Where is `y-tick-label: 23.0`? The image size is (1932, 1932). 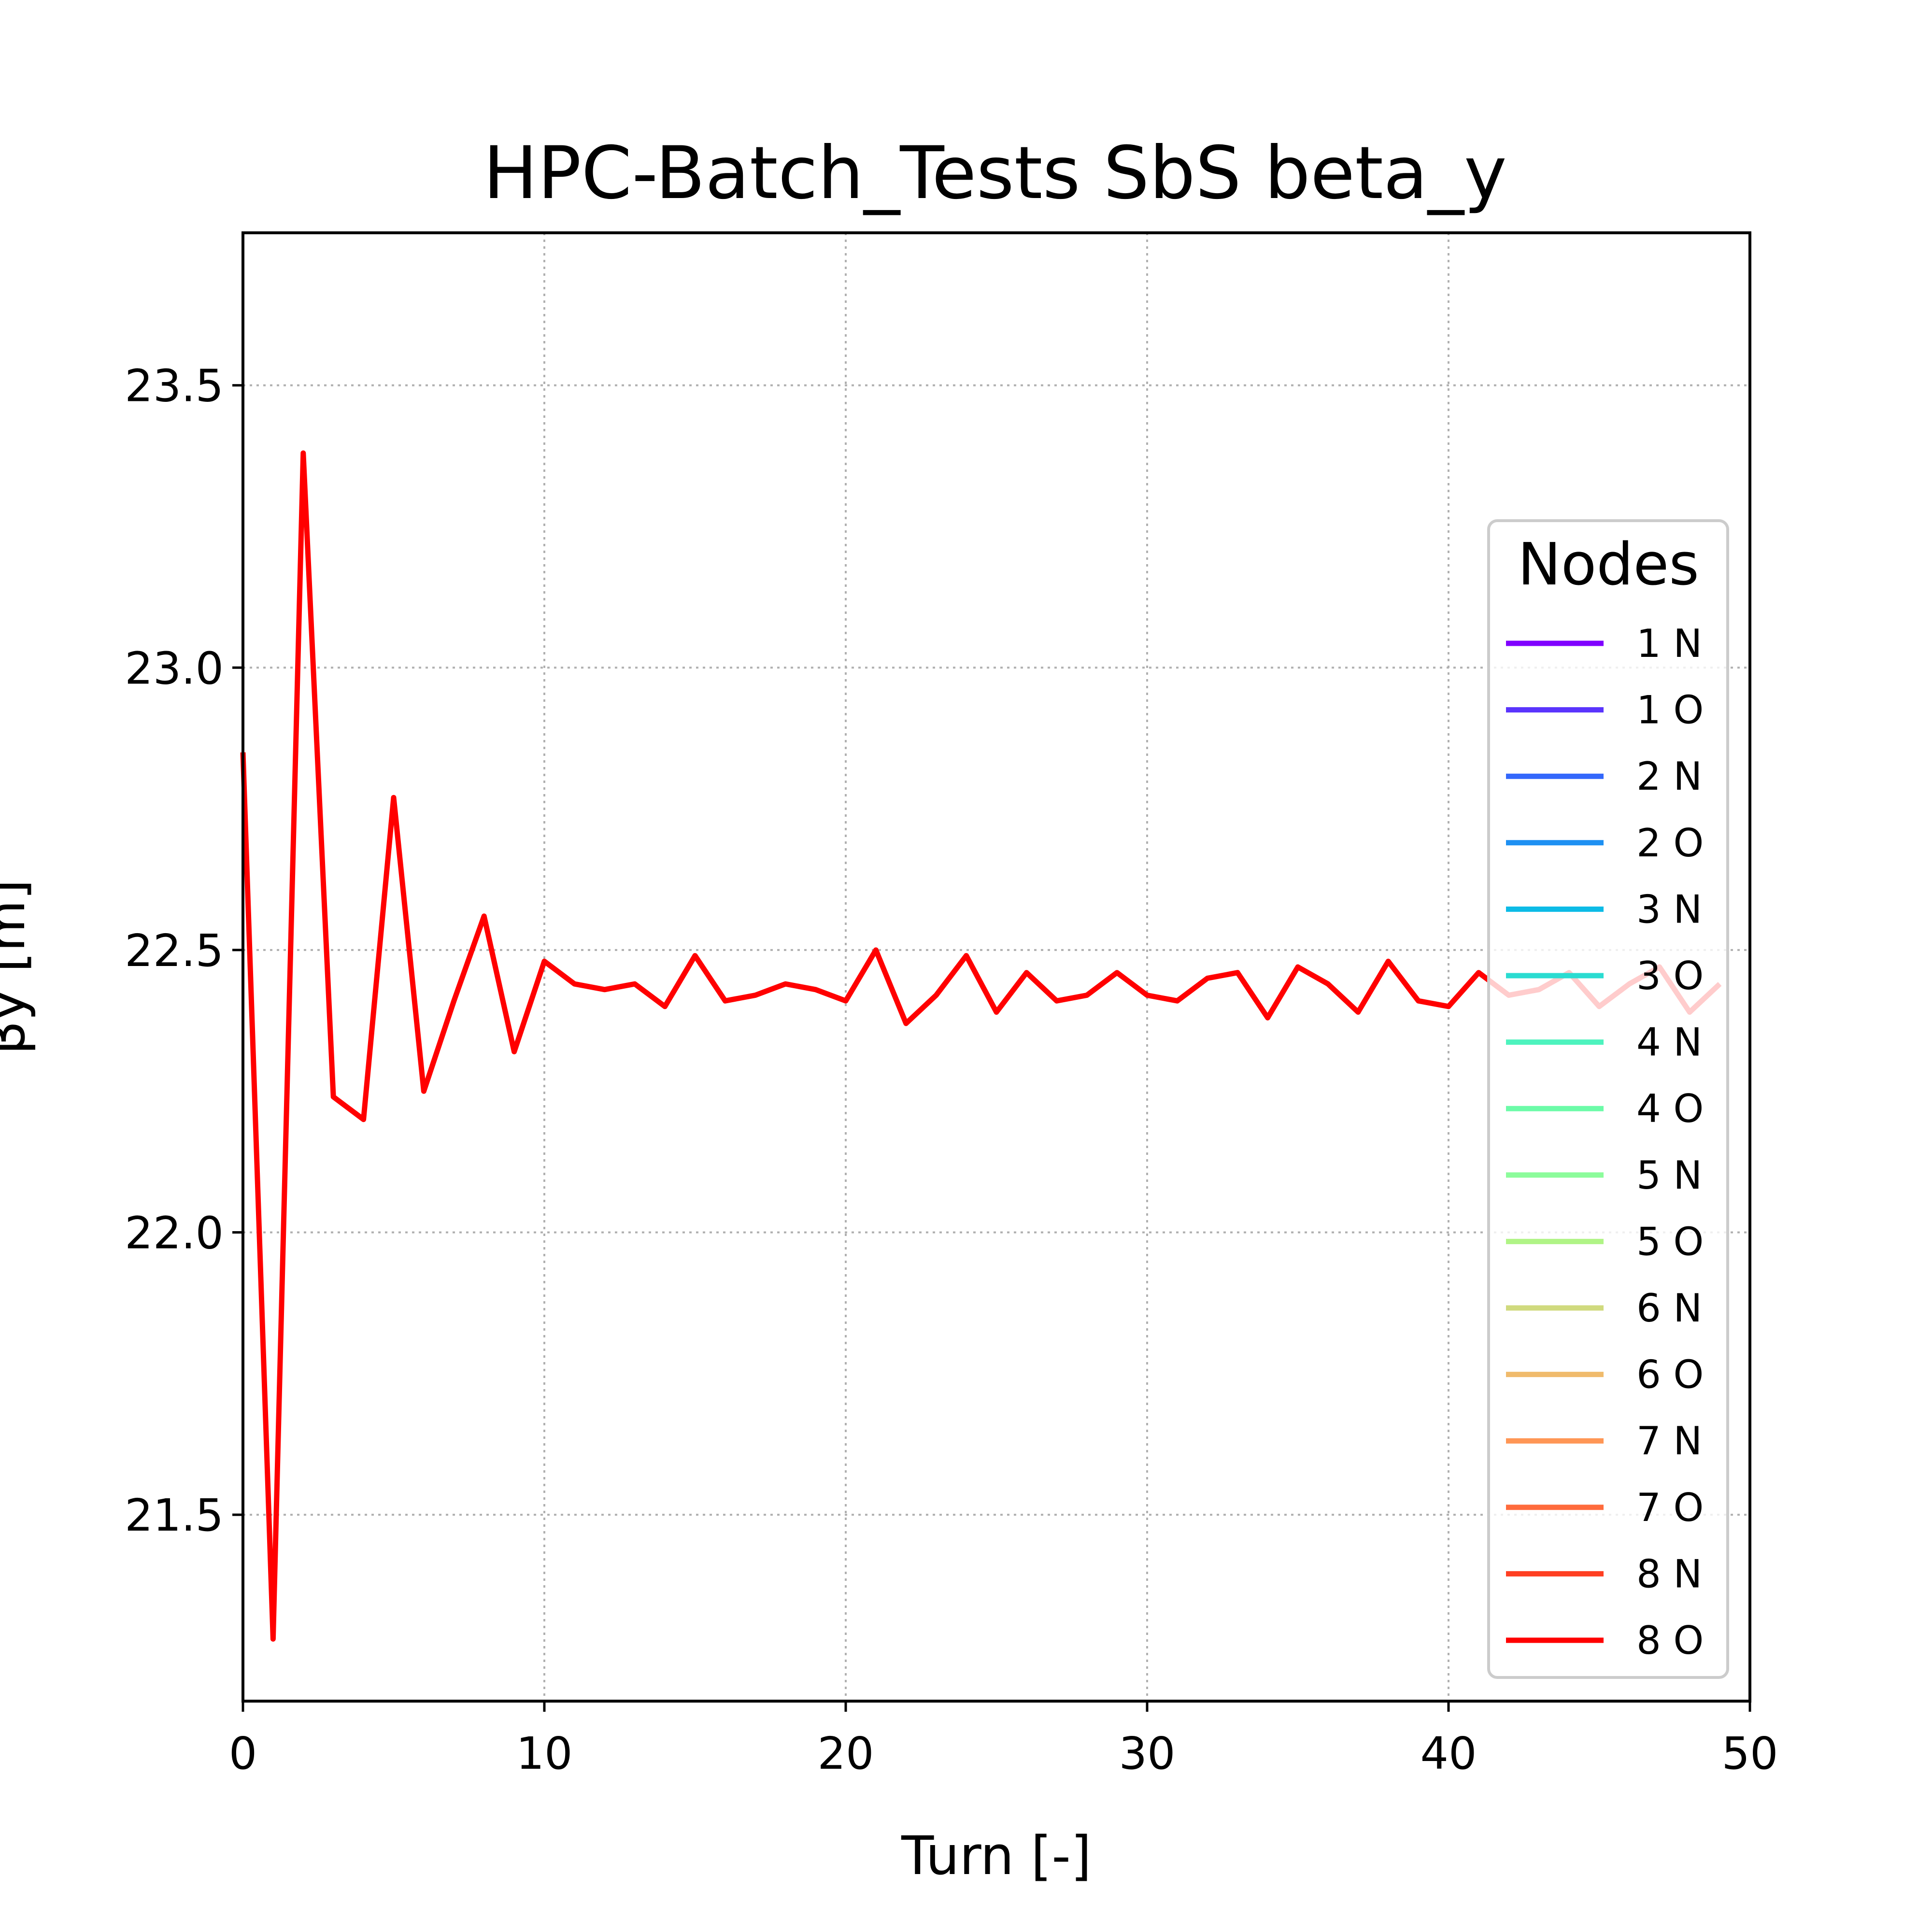 y-tick-label: 23.0 is located at coordinates (174, 668).